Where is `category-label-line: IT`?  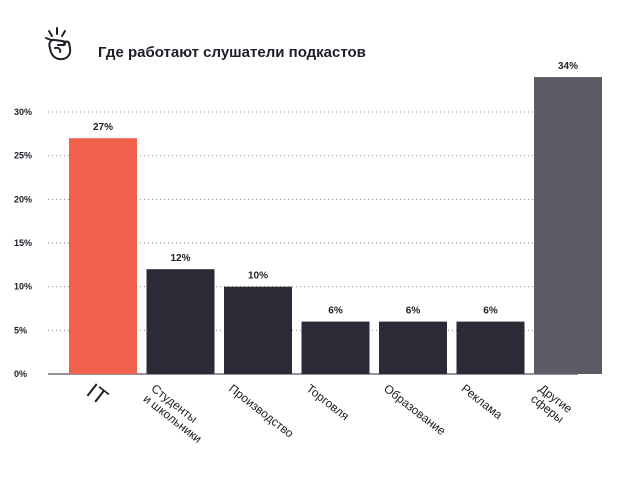
category-label-line: IT is located at coordinates (97, 394).